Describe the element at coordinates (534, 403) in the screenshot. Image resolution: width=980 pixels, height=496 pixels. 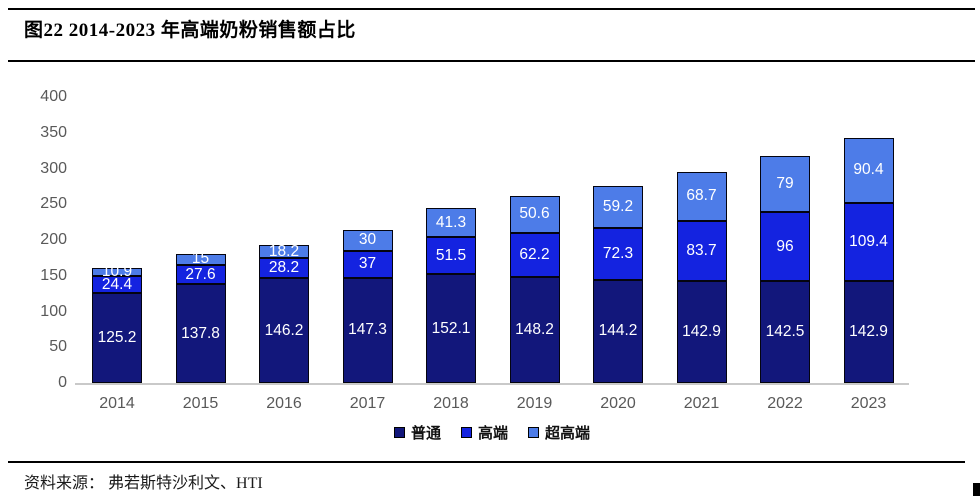
I see `x-tick-label: 2019` at that location.